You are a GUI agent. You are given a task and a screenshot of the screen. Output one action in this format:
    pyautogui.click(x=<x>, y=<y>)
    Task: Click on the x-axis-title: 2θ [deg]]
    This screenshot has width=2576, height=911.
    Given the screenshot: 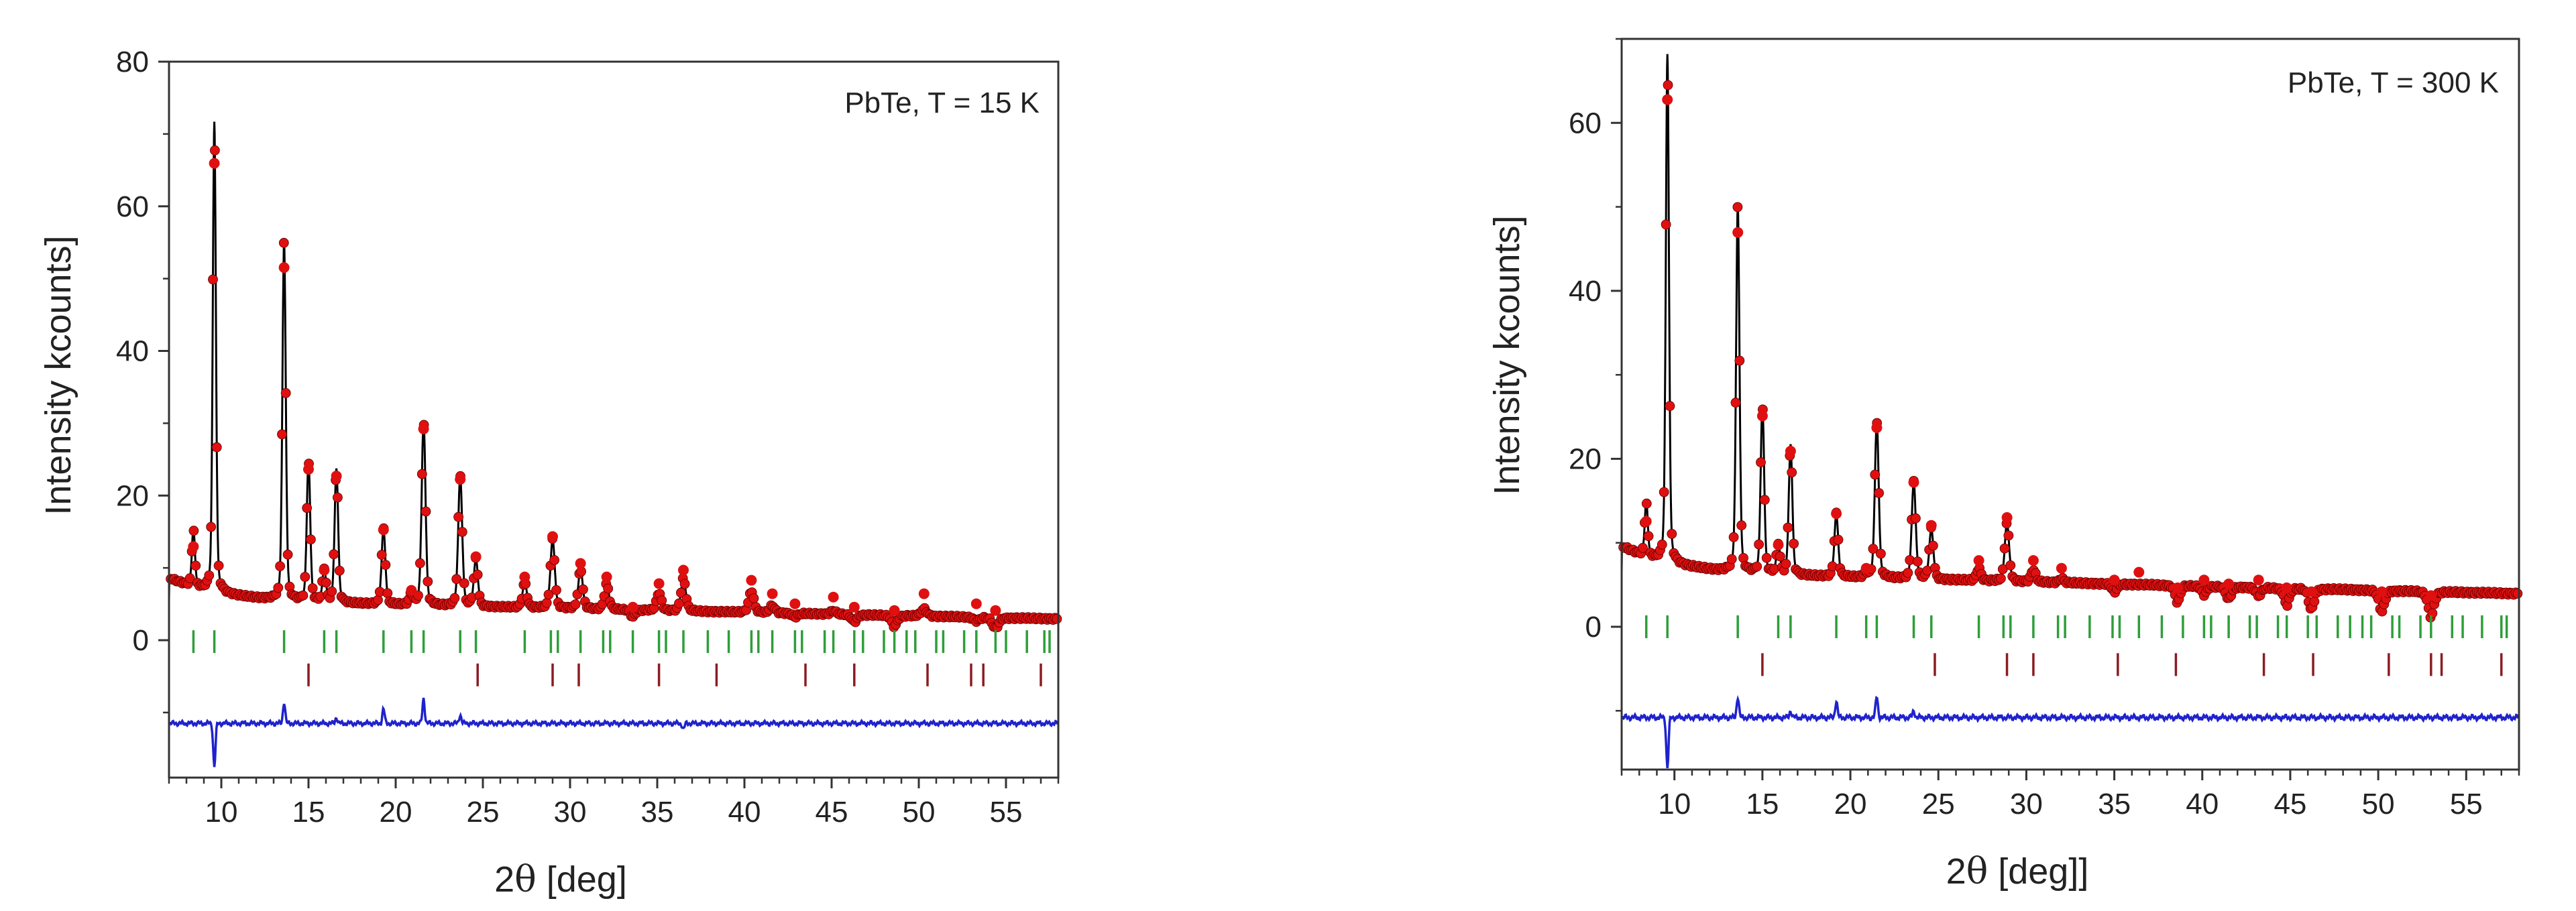 What is the action you would take?
    pyautogui.click(x=2017, y=871)
    